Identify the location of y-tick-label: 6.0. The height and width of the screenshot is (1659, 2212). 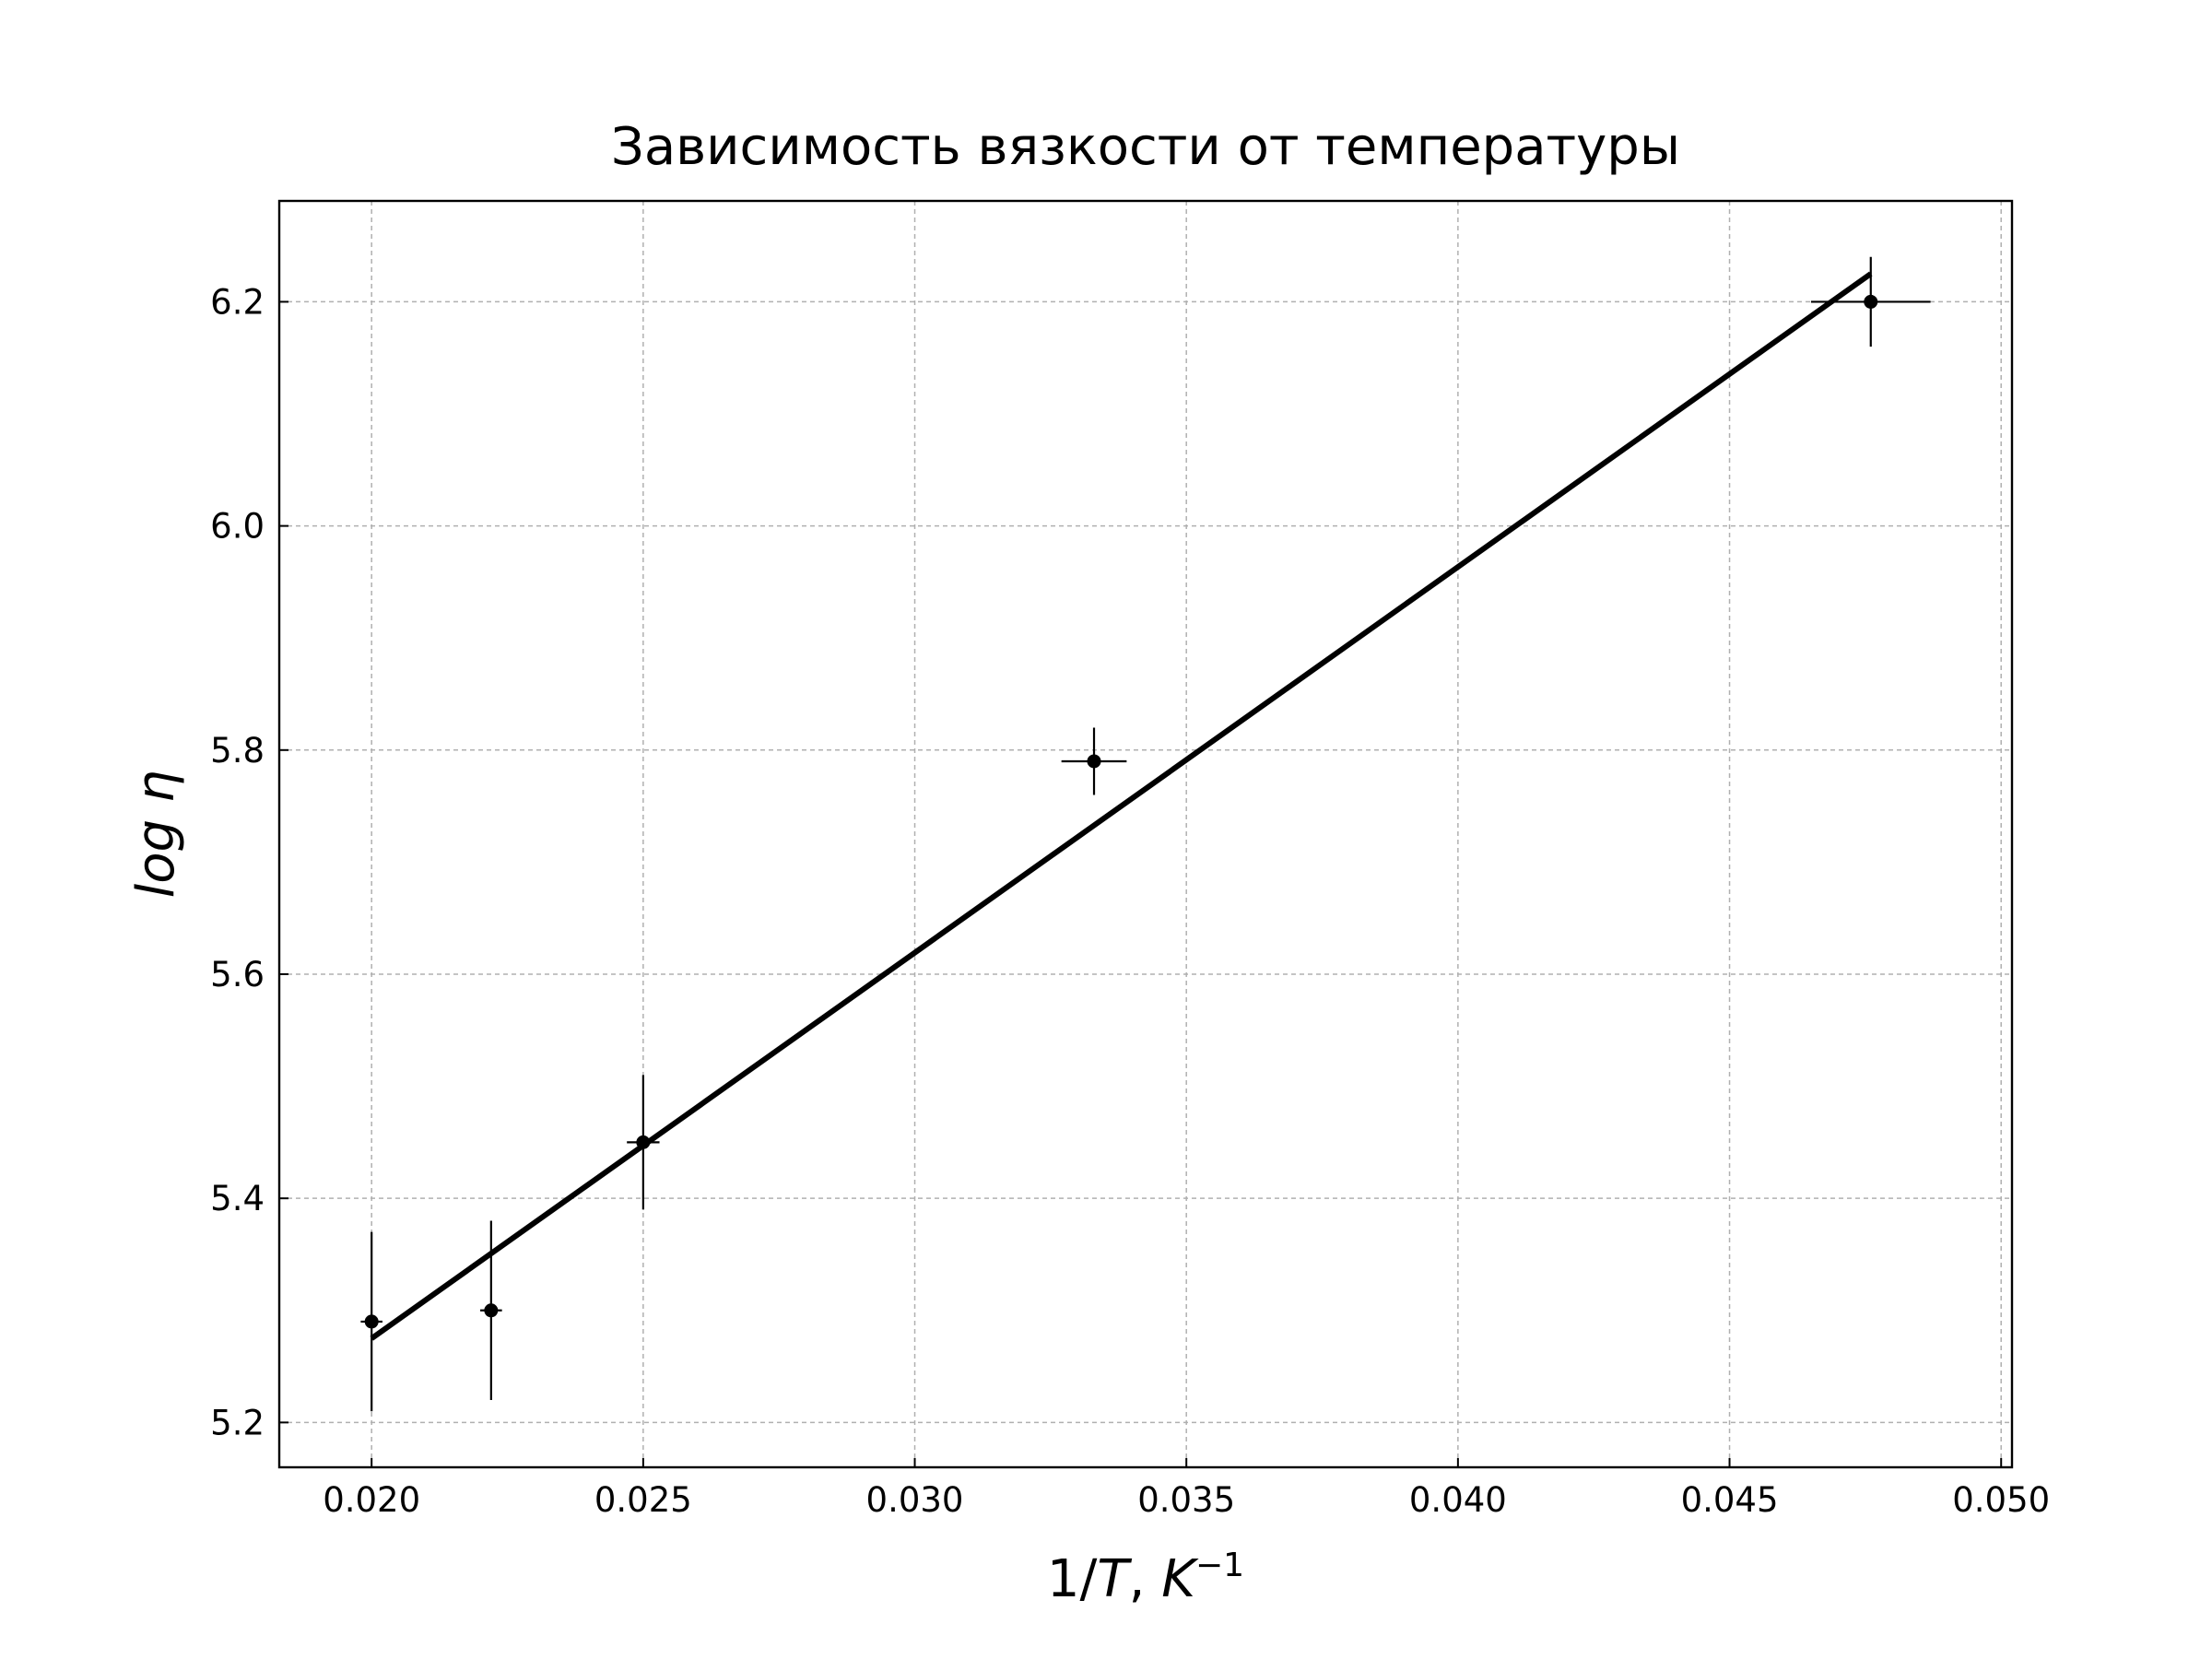
(237, 527).